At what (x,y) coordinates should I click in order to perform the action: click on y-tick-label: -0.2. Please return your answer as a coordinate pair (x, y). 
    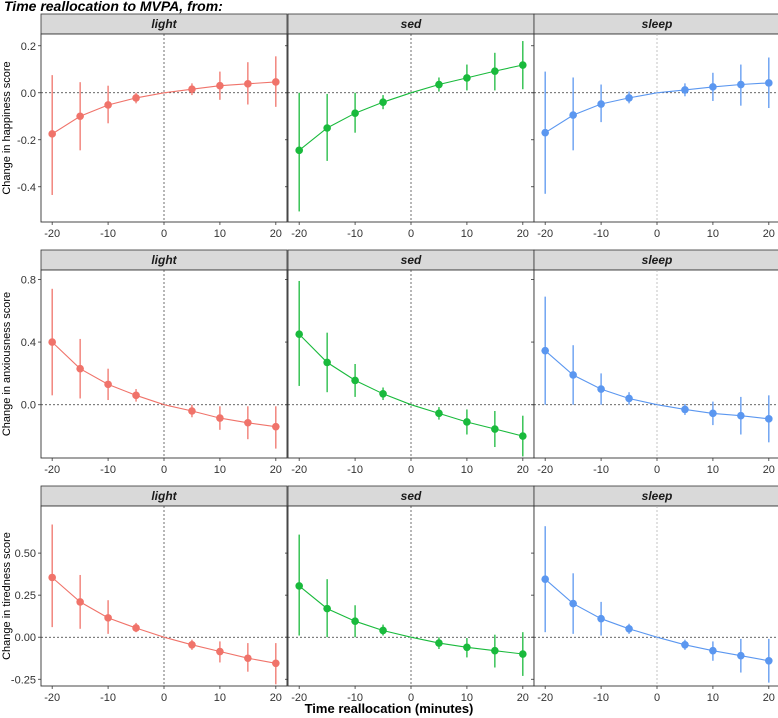
    Looking at the image, I should click on (26, 141).